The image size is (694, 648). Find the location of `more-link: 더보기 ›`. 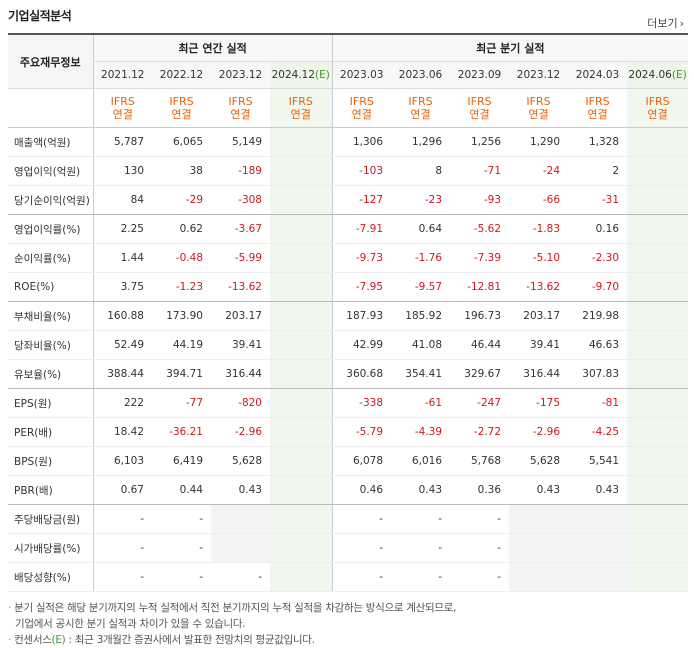

more-link: 더보기 › is located at coordinates (665, 23).